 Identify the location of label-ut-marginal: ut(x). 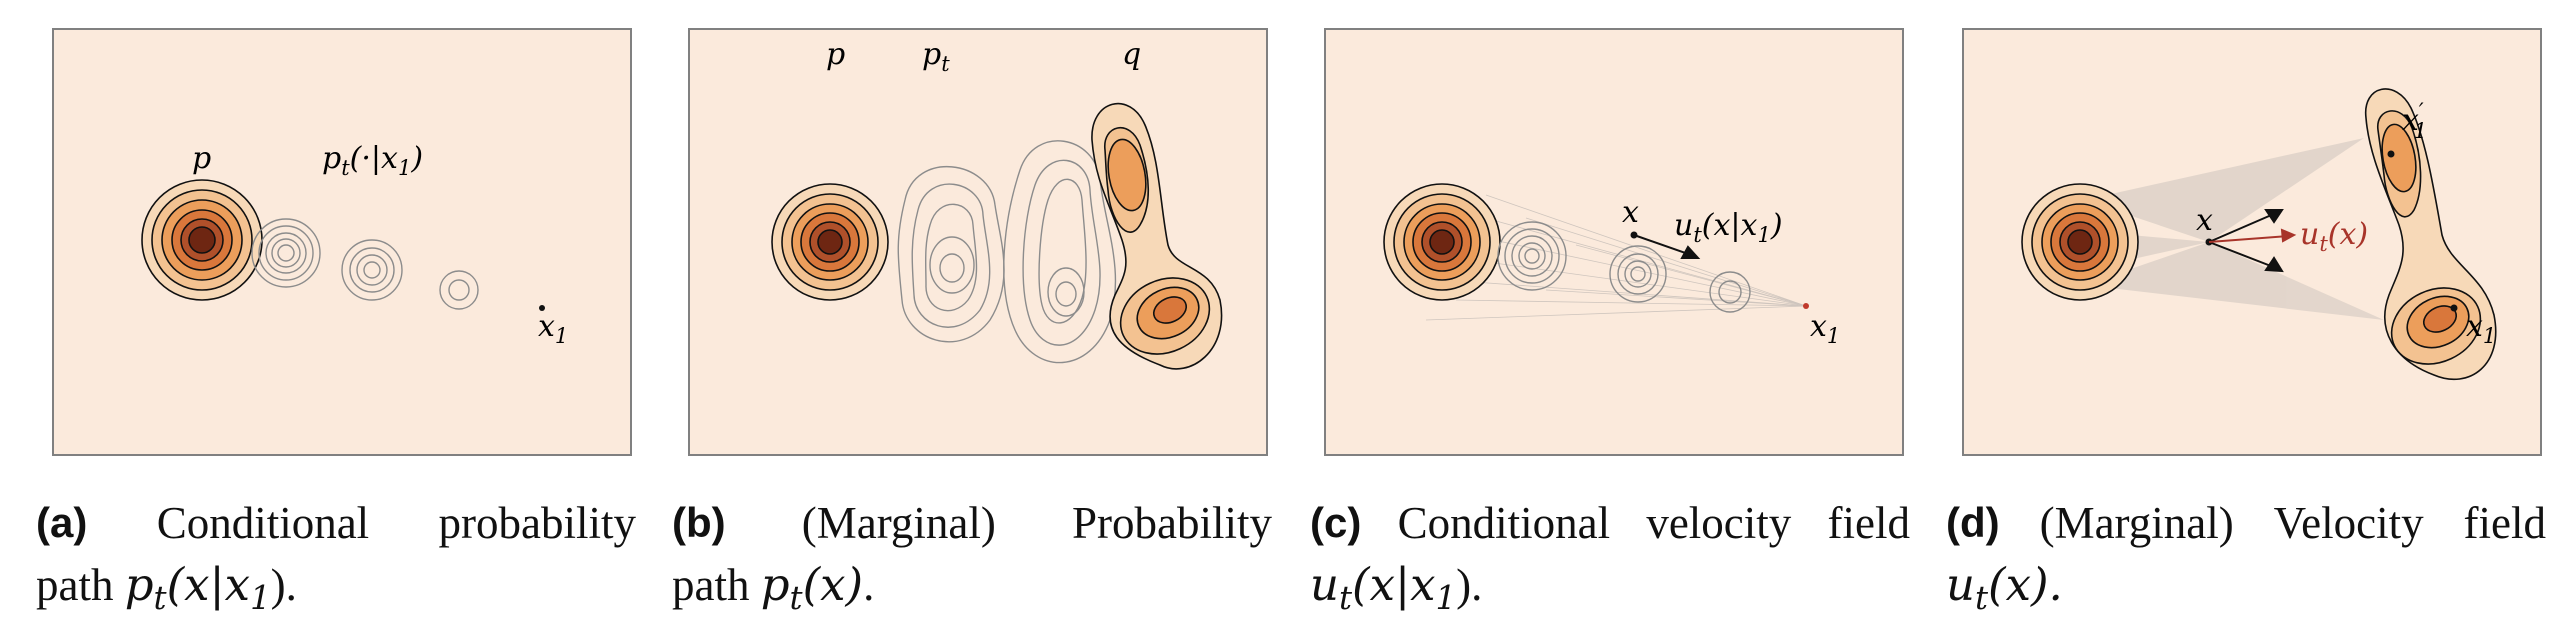
(2334, 236).